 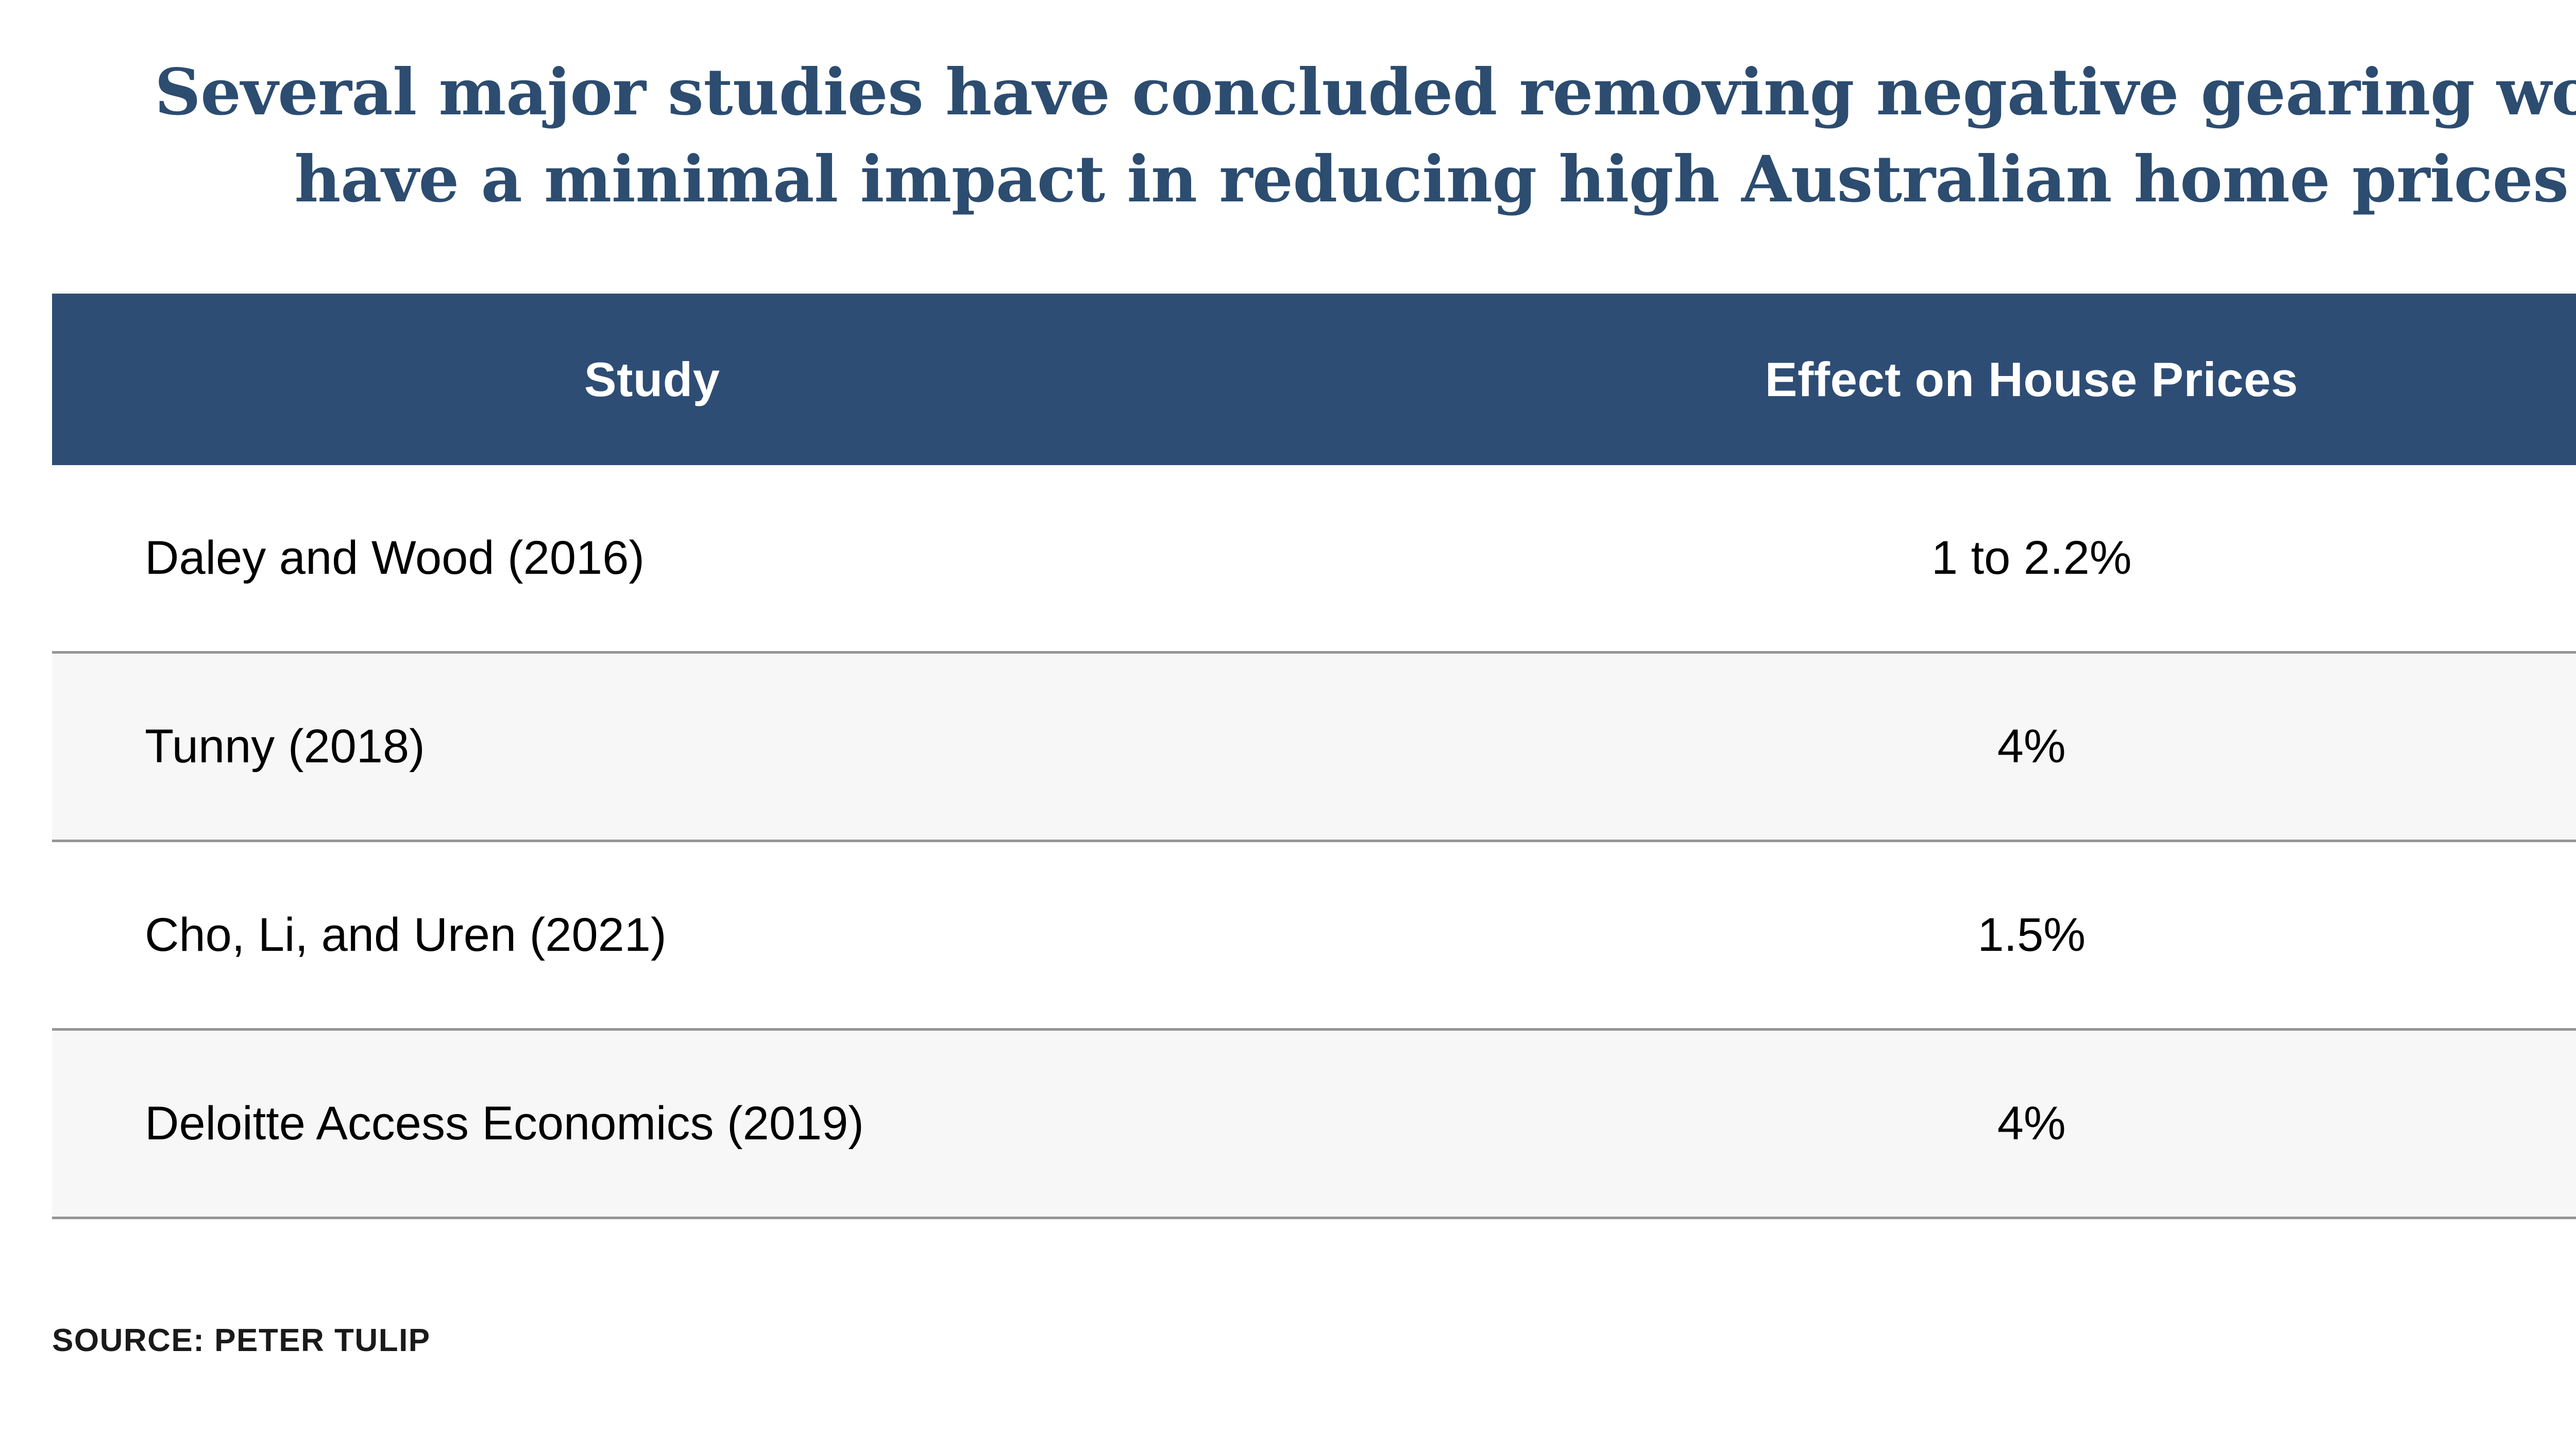 What do you see at coordinates (406, 935) in the screenshot?
I see `cell-study: Cho, Li, and Uren (2021)` at bounding box center [406, 935].